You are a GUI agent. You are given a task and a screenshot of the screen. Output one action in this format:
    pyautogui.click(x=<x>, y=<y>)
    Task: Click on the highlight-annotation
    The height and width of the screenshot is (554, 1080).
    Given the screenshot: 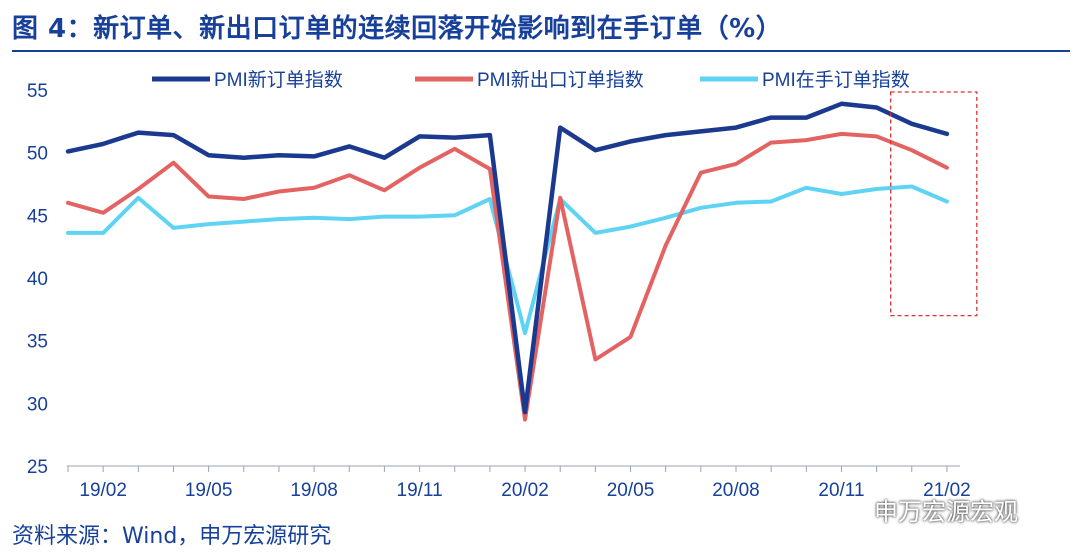 What is the action you would take?
    pyautogui.click(x=934, y=204)
    